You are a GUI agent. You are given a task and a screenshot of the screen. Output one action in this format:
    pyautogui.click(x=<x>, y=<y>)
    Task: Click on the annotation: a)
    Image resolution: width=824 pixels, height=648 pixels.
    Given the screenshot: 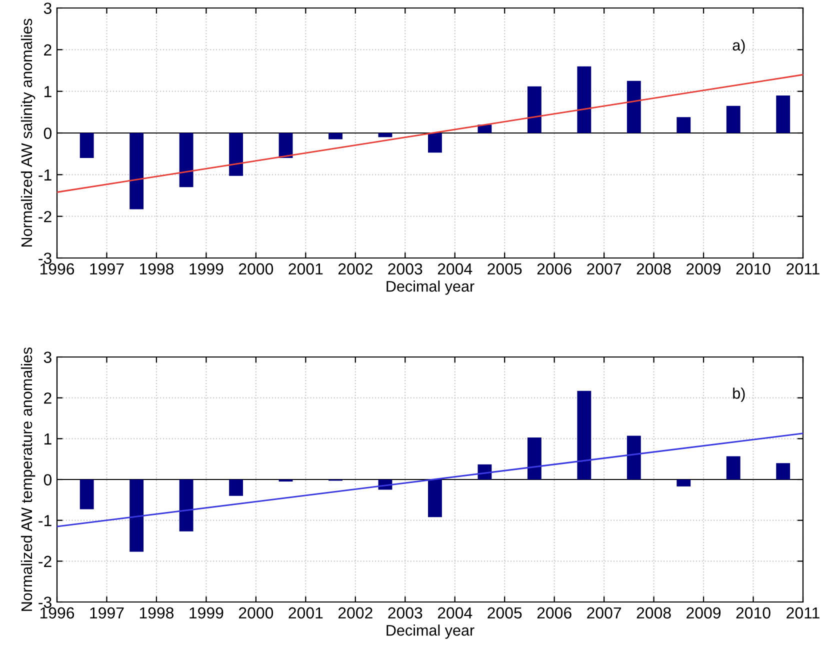 What is the action you would take?
    pyautogui.click(x=738, y=46)
    